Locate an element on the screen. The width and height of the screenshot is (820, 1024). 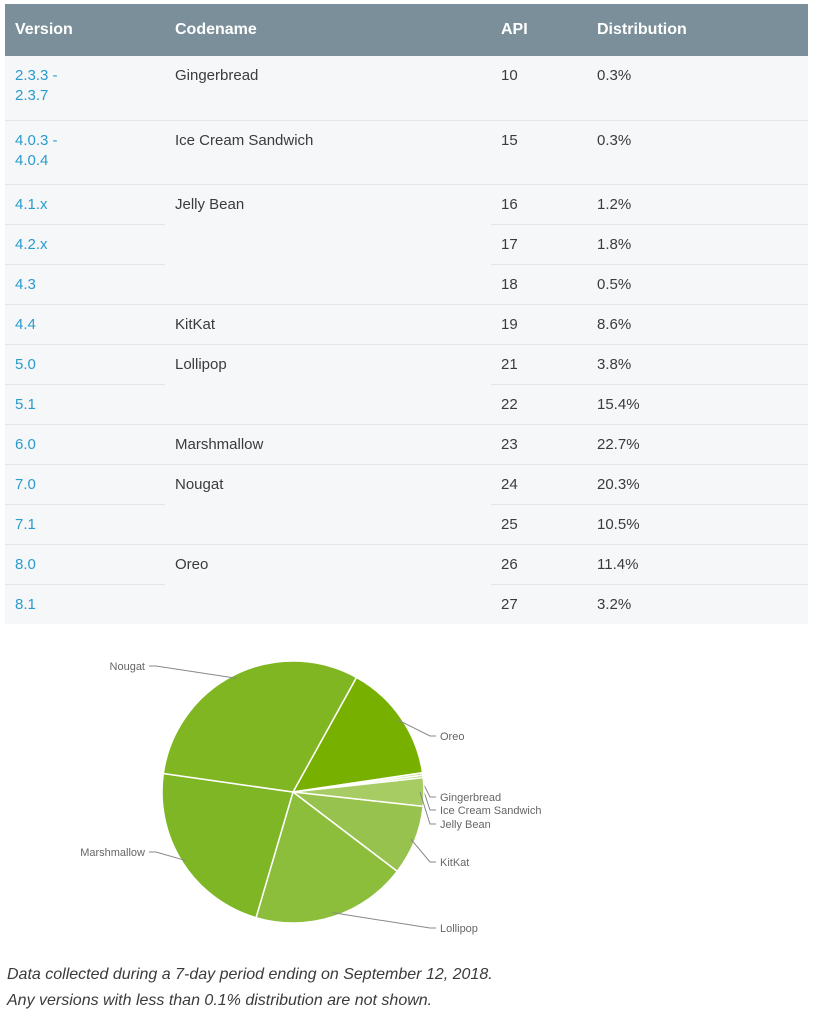
version-link: 2.3.3 - 2.3.7 is located at coordinates (36, 85).